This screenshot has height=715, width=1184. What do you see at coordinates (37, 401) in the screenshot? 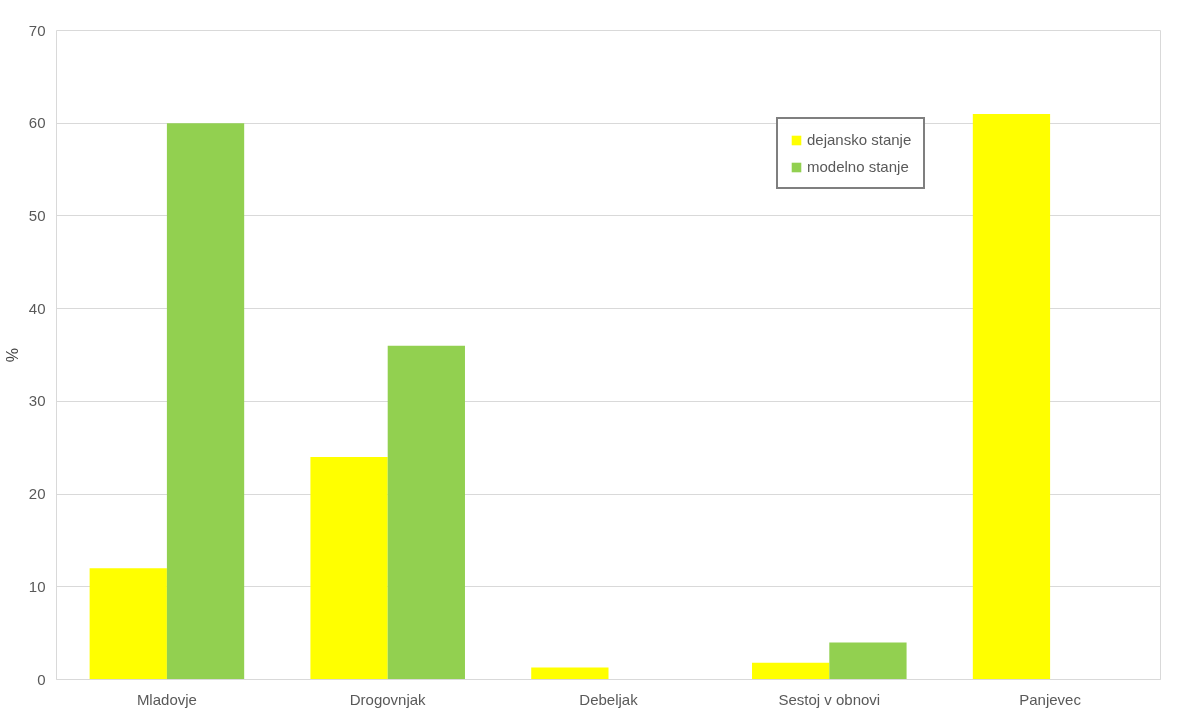
I see `y-tick-label: 30` at bounding box center [37, 401].